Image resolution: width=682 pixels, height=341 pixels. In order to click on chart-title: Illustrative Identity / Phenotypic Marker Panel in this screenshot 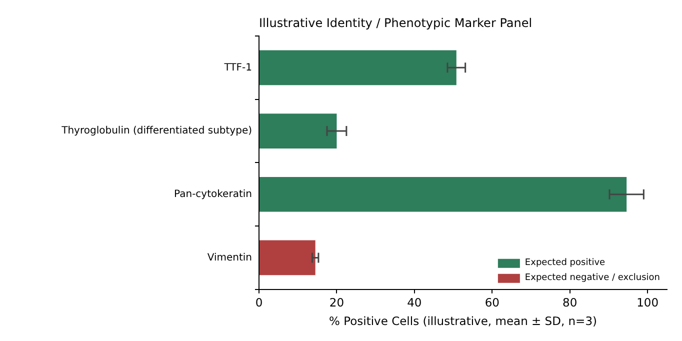, I will do `click(395, 23)`.